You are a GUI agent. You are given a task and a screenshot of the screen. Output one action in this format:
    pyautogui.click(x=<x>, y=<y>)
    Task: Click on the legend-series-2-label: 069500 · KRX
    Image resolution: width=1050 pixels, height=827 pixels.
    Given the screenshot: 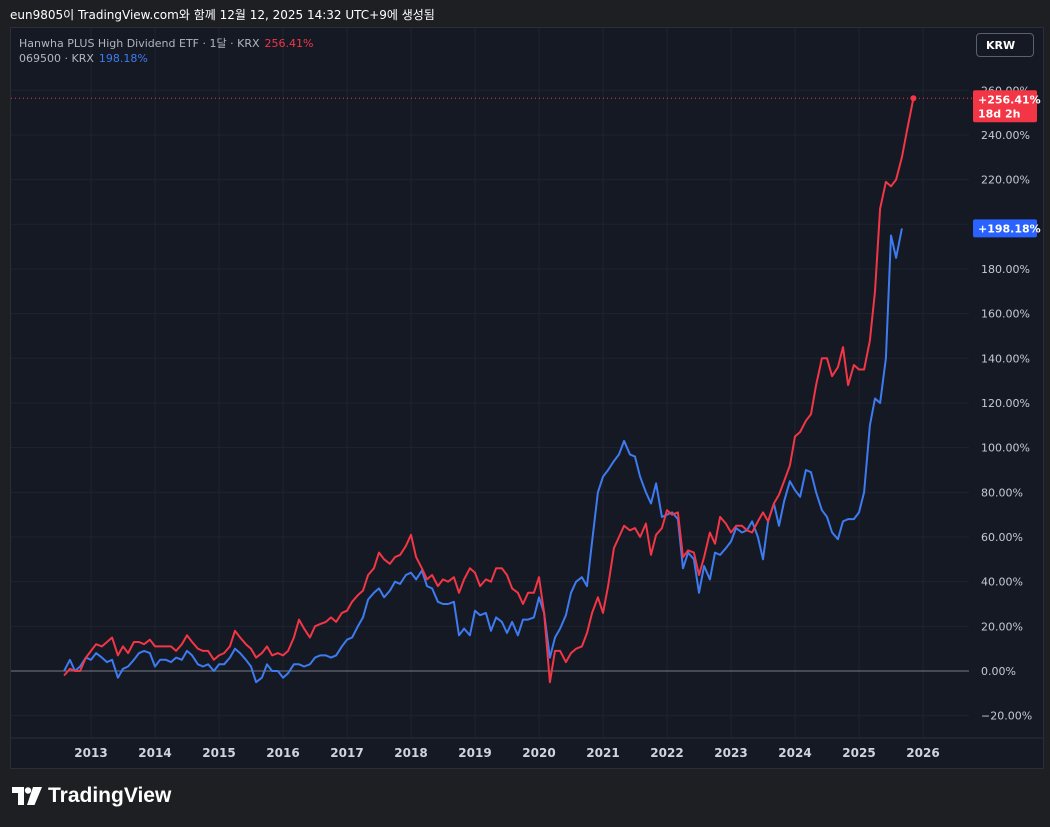 What is the action you would take?
    pyautogui.click(x=56, y=58)
    